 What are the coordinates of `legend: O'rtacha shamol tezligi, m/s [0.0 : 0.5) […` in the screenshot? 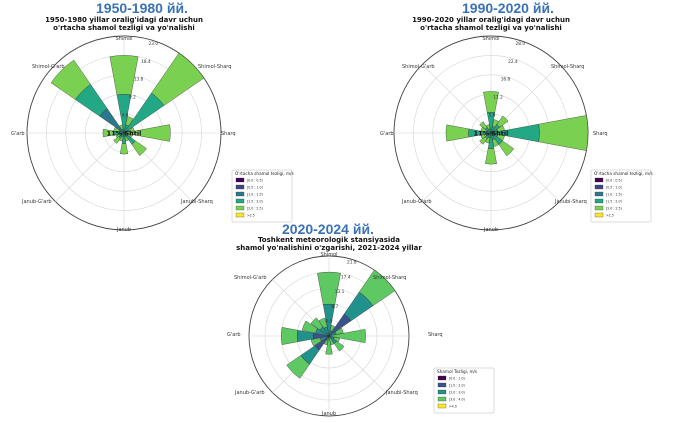 It's located at (262, 196).